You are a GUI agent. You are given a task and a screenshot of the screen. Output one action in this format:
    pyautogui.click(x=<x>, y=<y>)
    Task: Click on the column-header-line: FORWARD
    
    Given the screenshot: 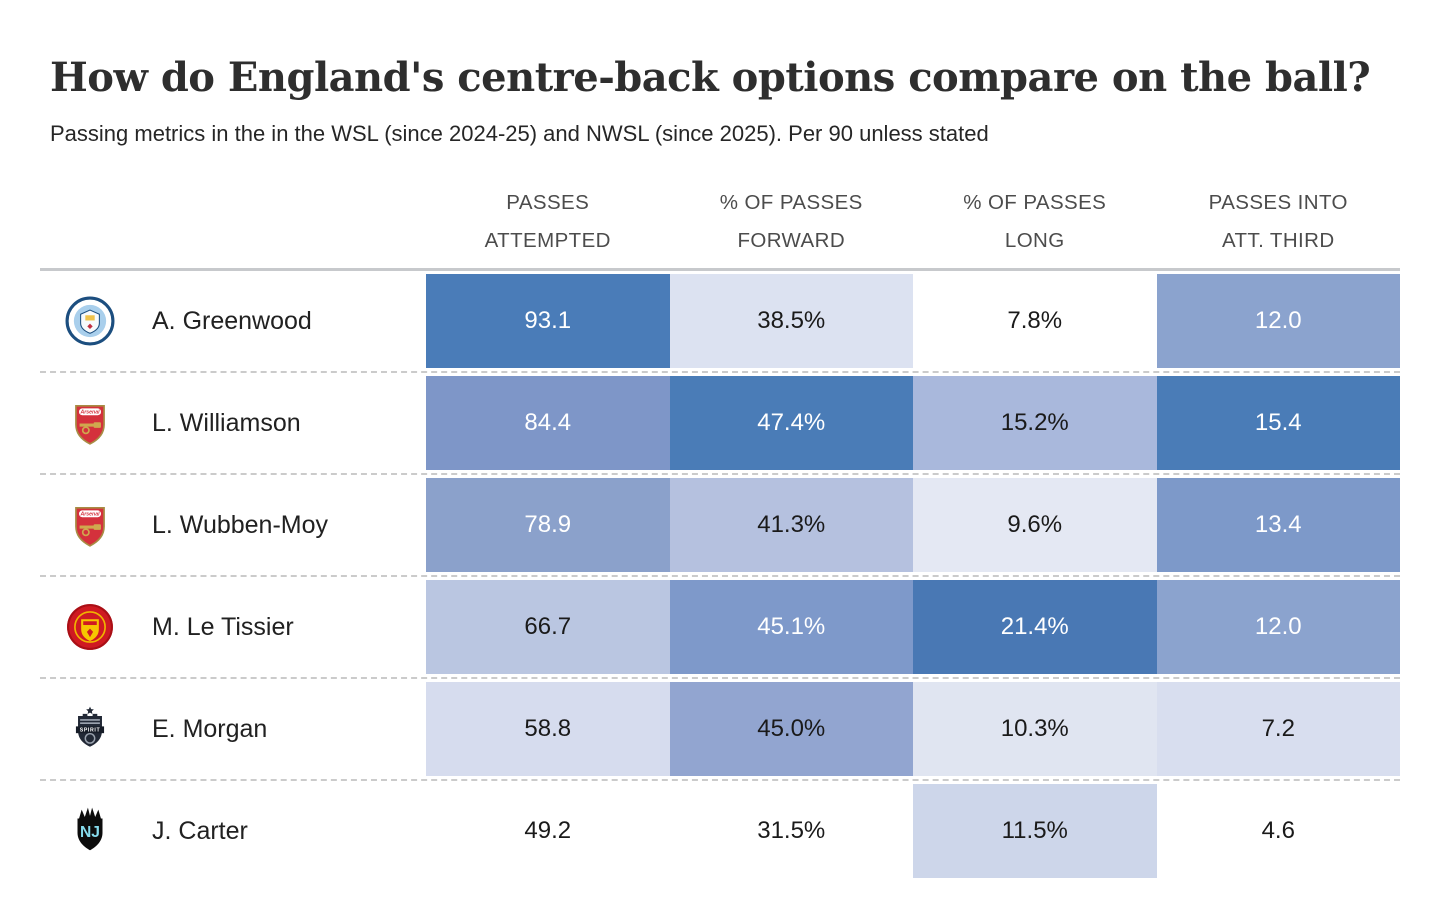 What is the action you would take?
    pyautogui.click(x=791, y=240)
    